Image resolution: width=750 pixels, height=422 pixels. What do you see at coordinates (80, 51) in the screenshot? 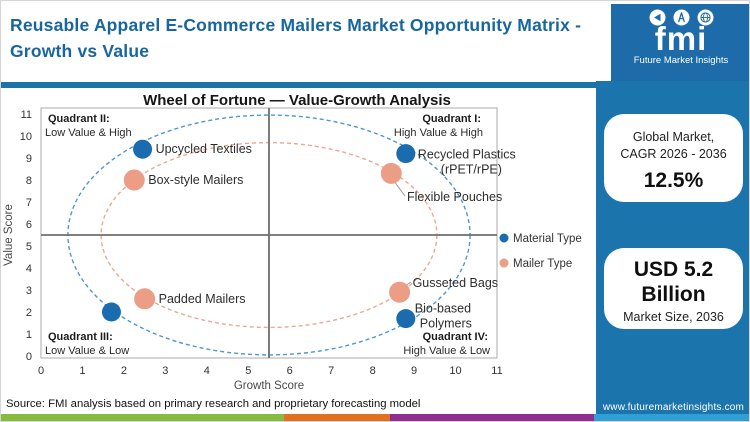
I see `page-title-line2: Growth vs Value` at bounding box center [80, 51].